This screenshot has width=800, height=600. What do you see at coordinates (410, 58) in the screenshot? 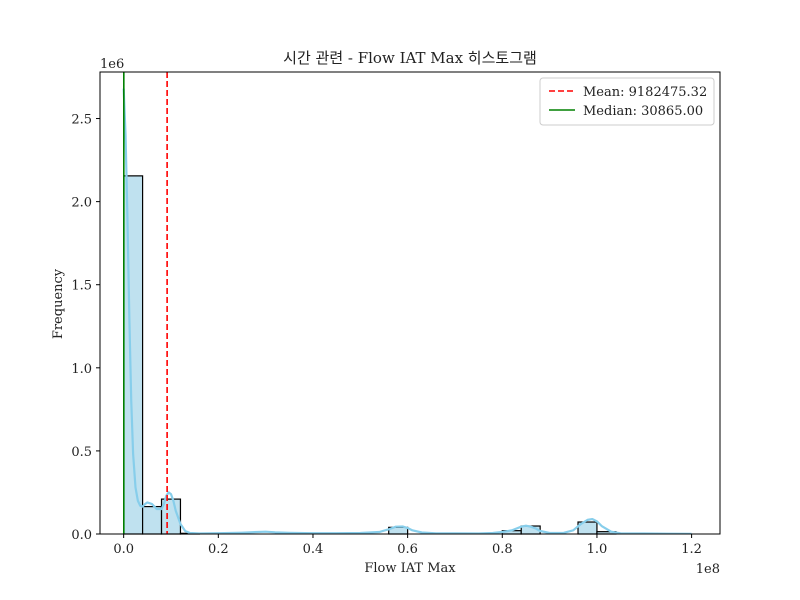
I see `chart-title: 시간 관련 - Flow IAT Max 히스토그램` at bounding box center [410, 58].